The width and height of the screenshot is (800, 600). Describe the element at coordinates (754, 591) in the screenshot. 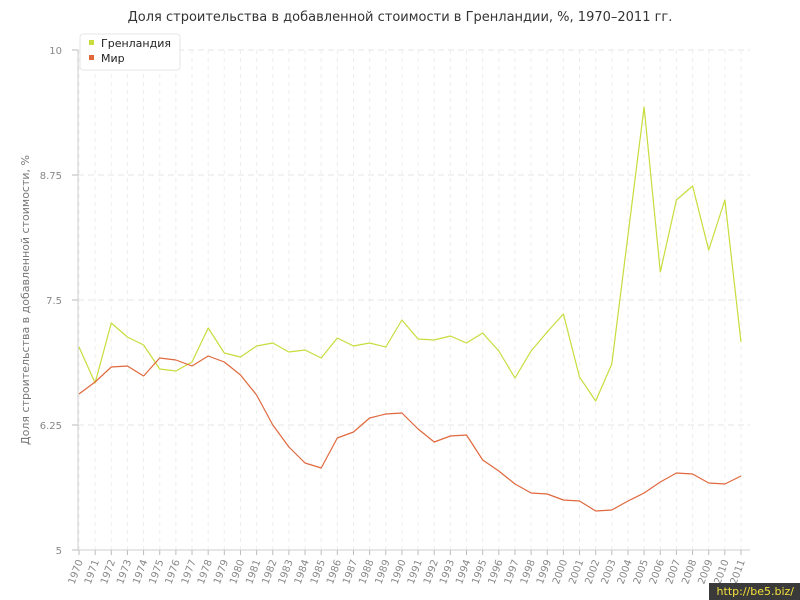

I see `watermark-link: http://be5.biz/` at that location.